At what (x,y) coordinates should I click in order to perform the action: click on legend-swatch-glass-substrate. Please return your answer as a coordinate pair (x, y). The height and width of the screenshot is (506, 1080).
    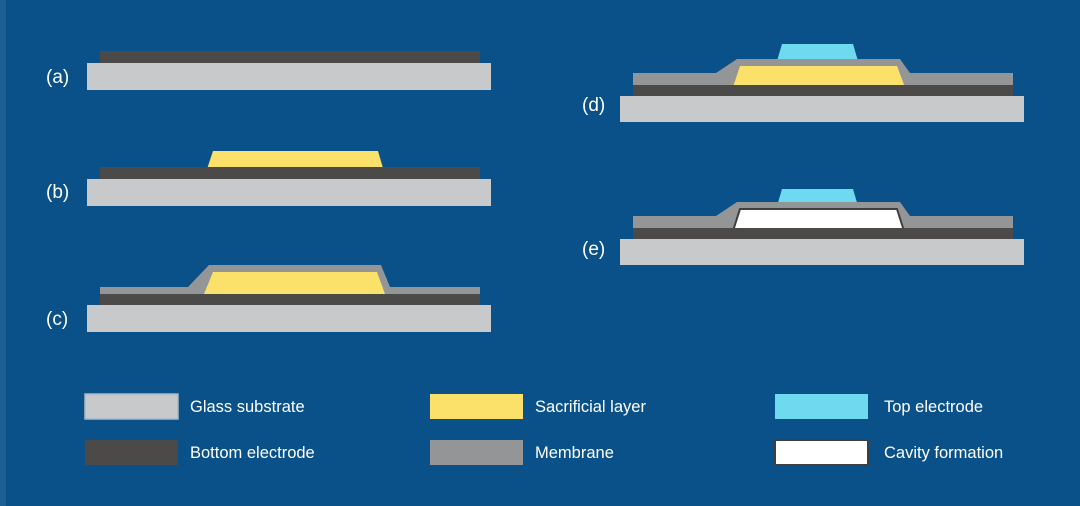
    Looking at the image, I should click on (131, 406).